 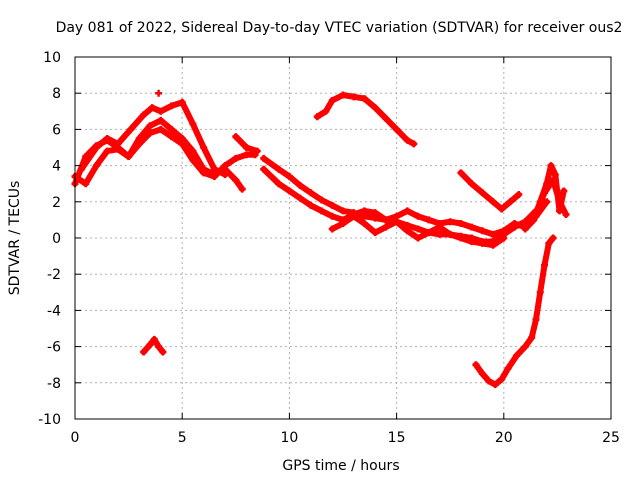 What do you see at coordinates (397, 438) in the screenshot?
I see `x-tick-label: 15` at bounding box center [397, 438].